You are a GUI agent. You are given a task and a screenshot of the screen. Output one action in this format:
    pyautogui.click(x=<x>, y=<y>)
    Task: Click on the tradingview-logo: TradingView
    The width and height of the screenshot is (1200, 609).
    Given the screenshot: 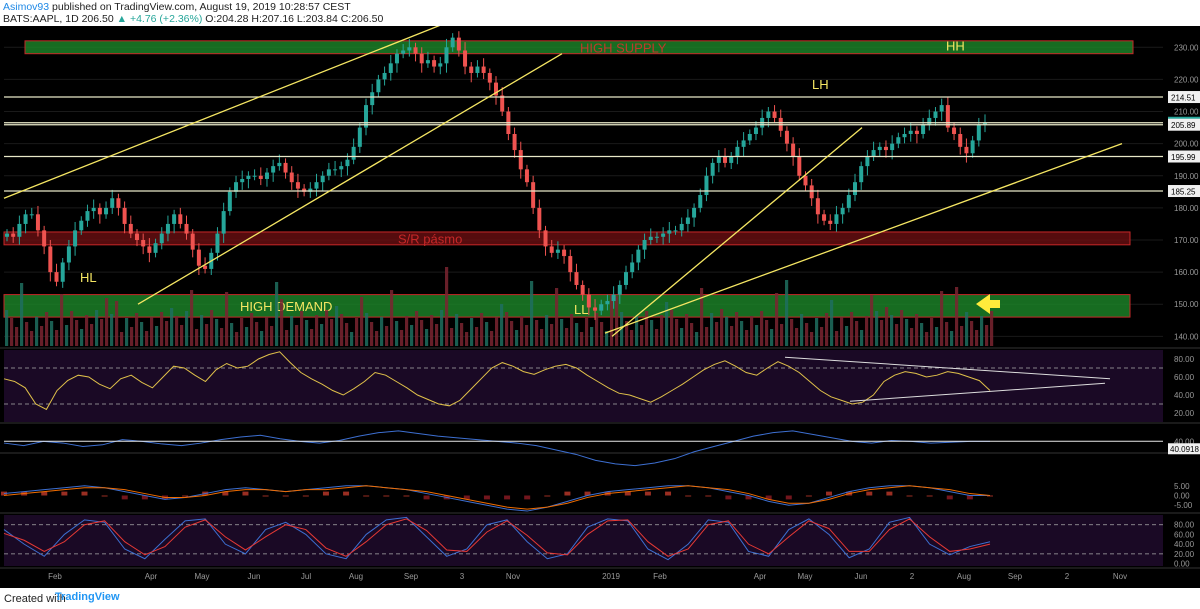 What is the action you would take?
    pyautogui.click(x=87, y=597)
    